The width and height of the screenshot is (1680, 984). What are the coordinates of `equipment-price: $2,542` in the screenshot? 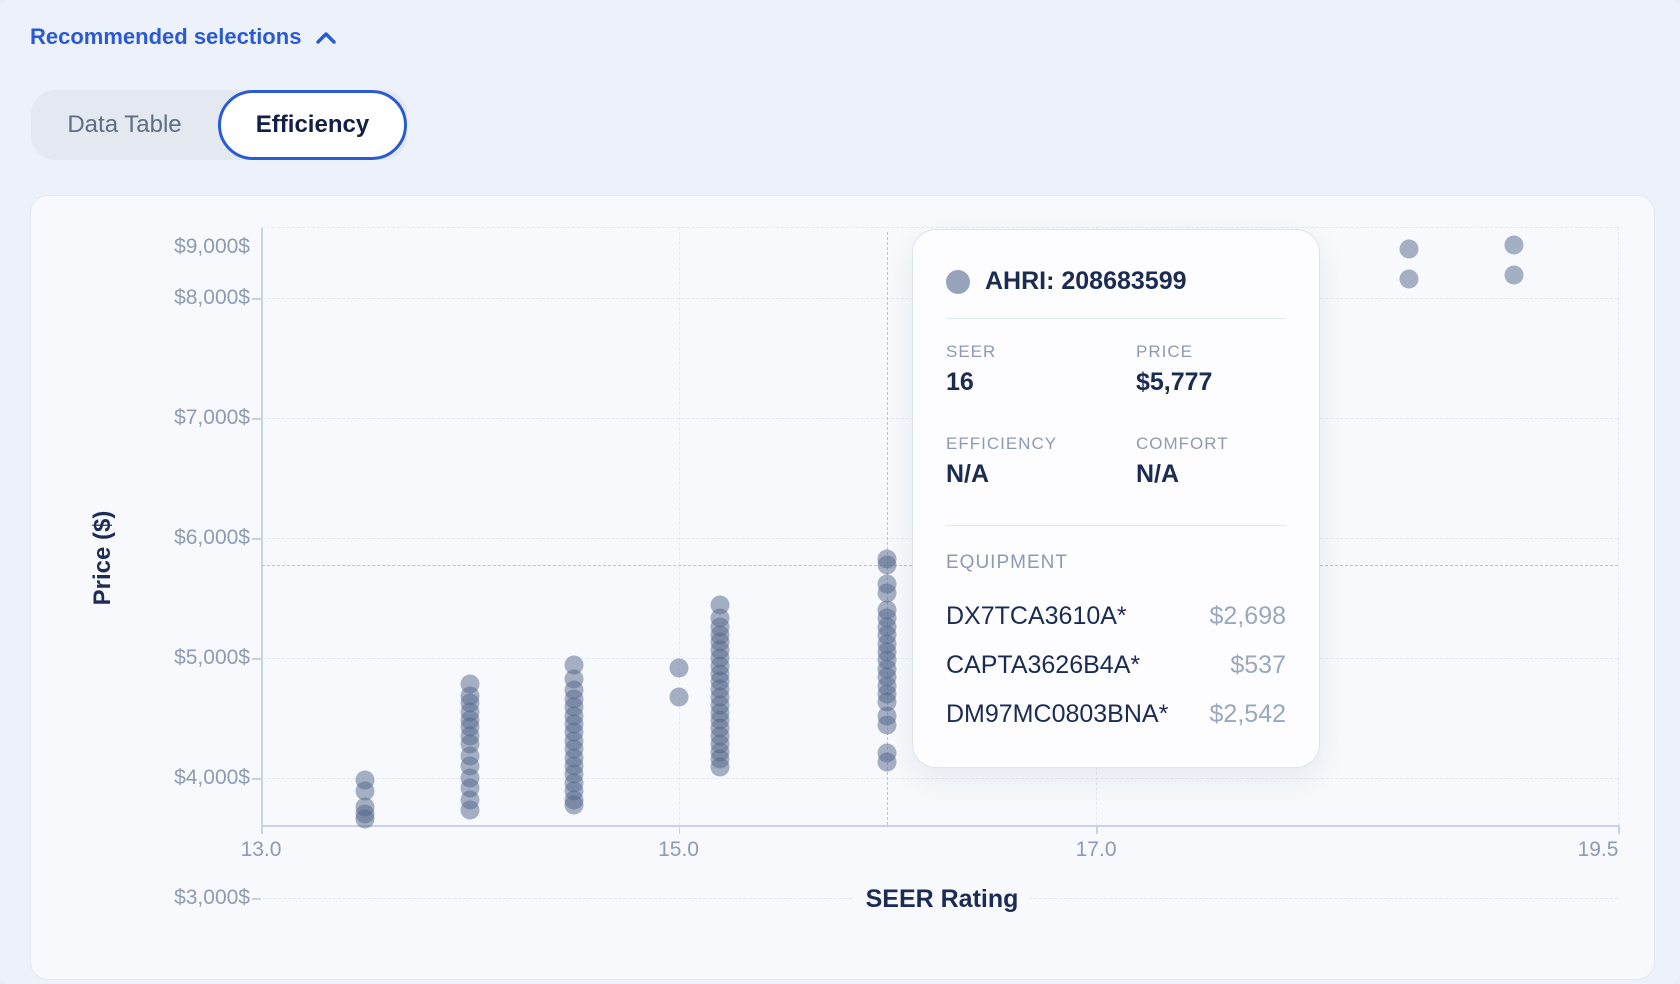 It's located at (1247, 714).